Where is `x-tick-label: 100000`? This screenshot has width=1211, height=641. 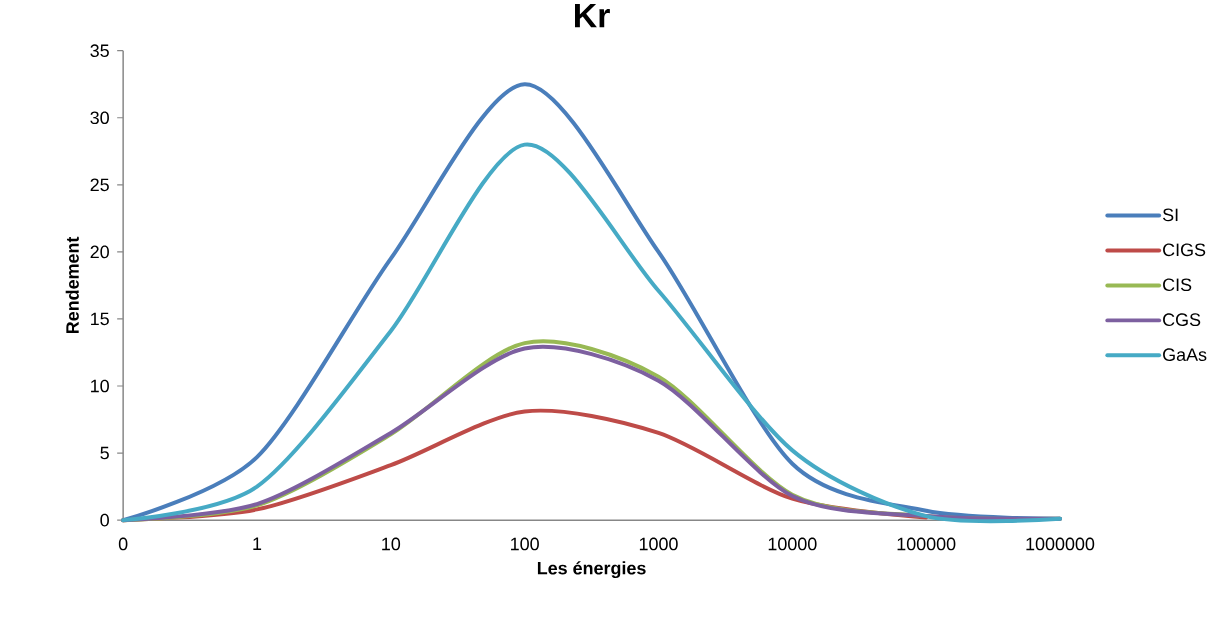
x-tick-label: 100000 is located at coordinates (926, 544).